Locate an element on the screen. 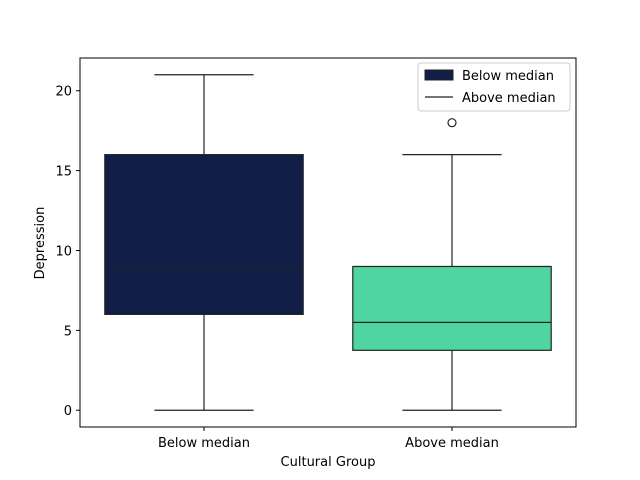  y-tick-label: 0 is located at coordinates (68, 411).